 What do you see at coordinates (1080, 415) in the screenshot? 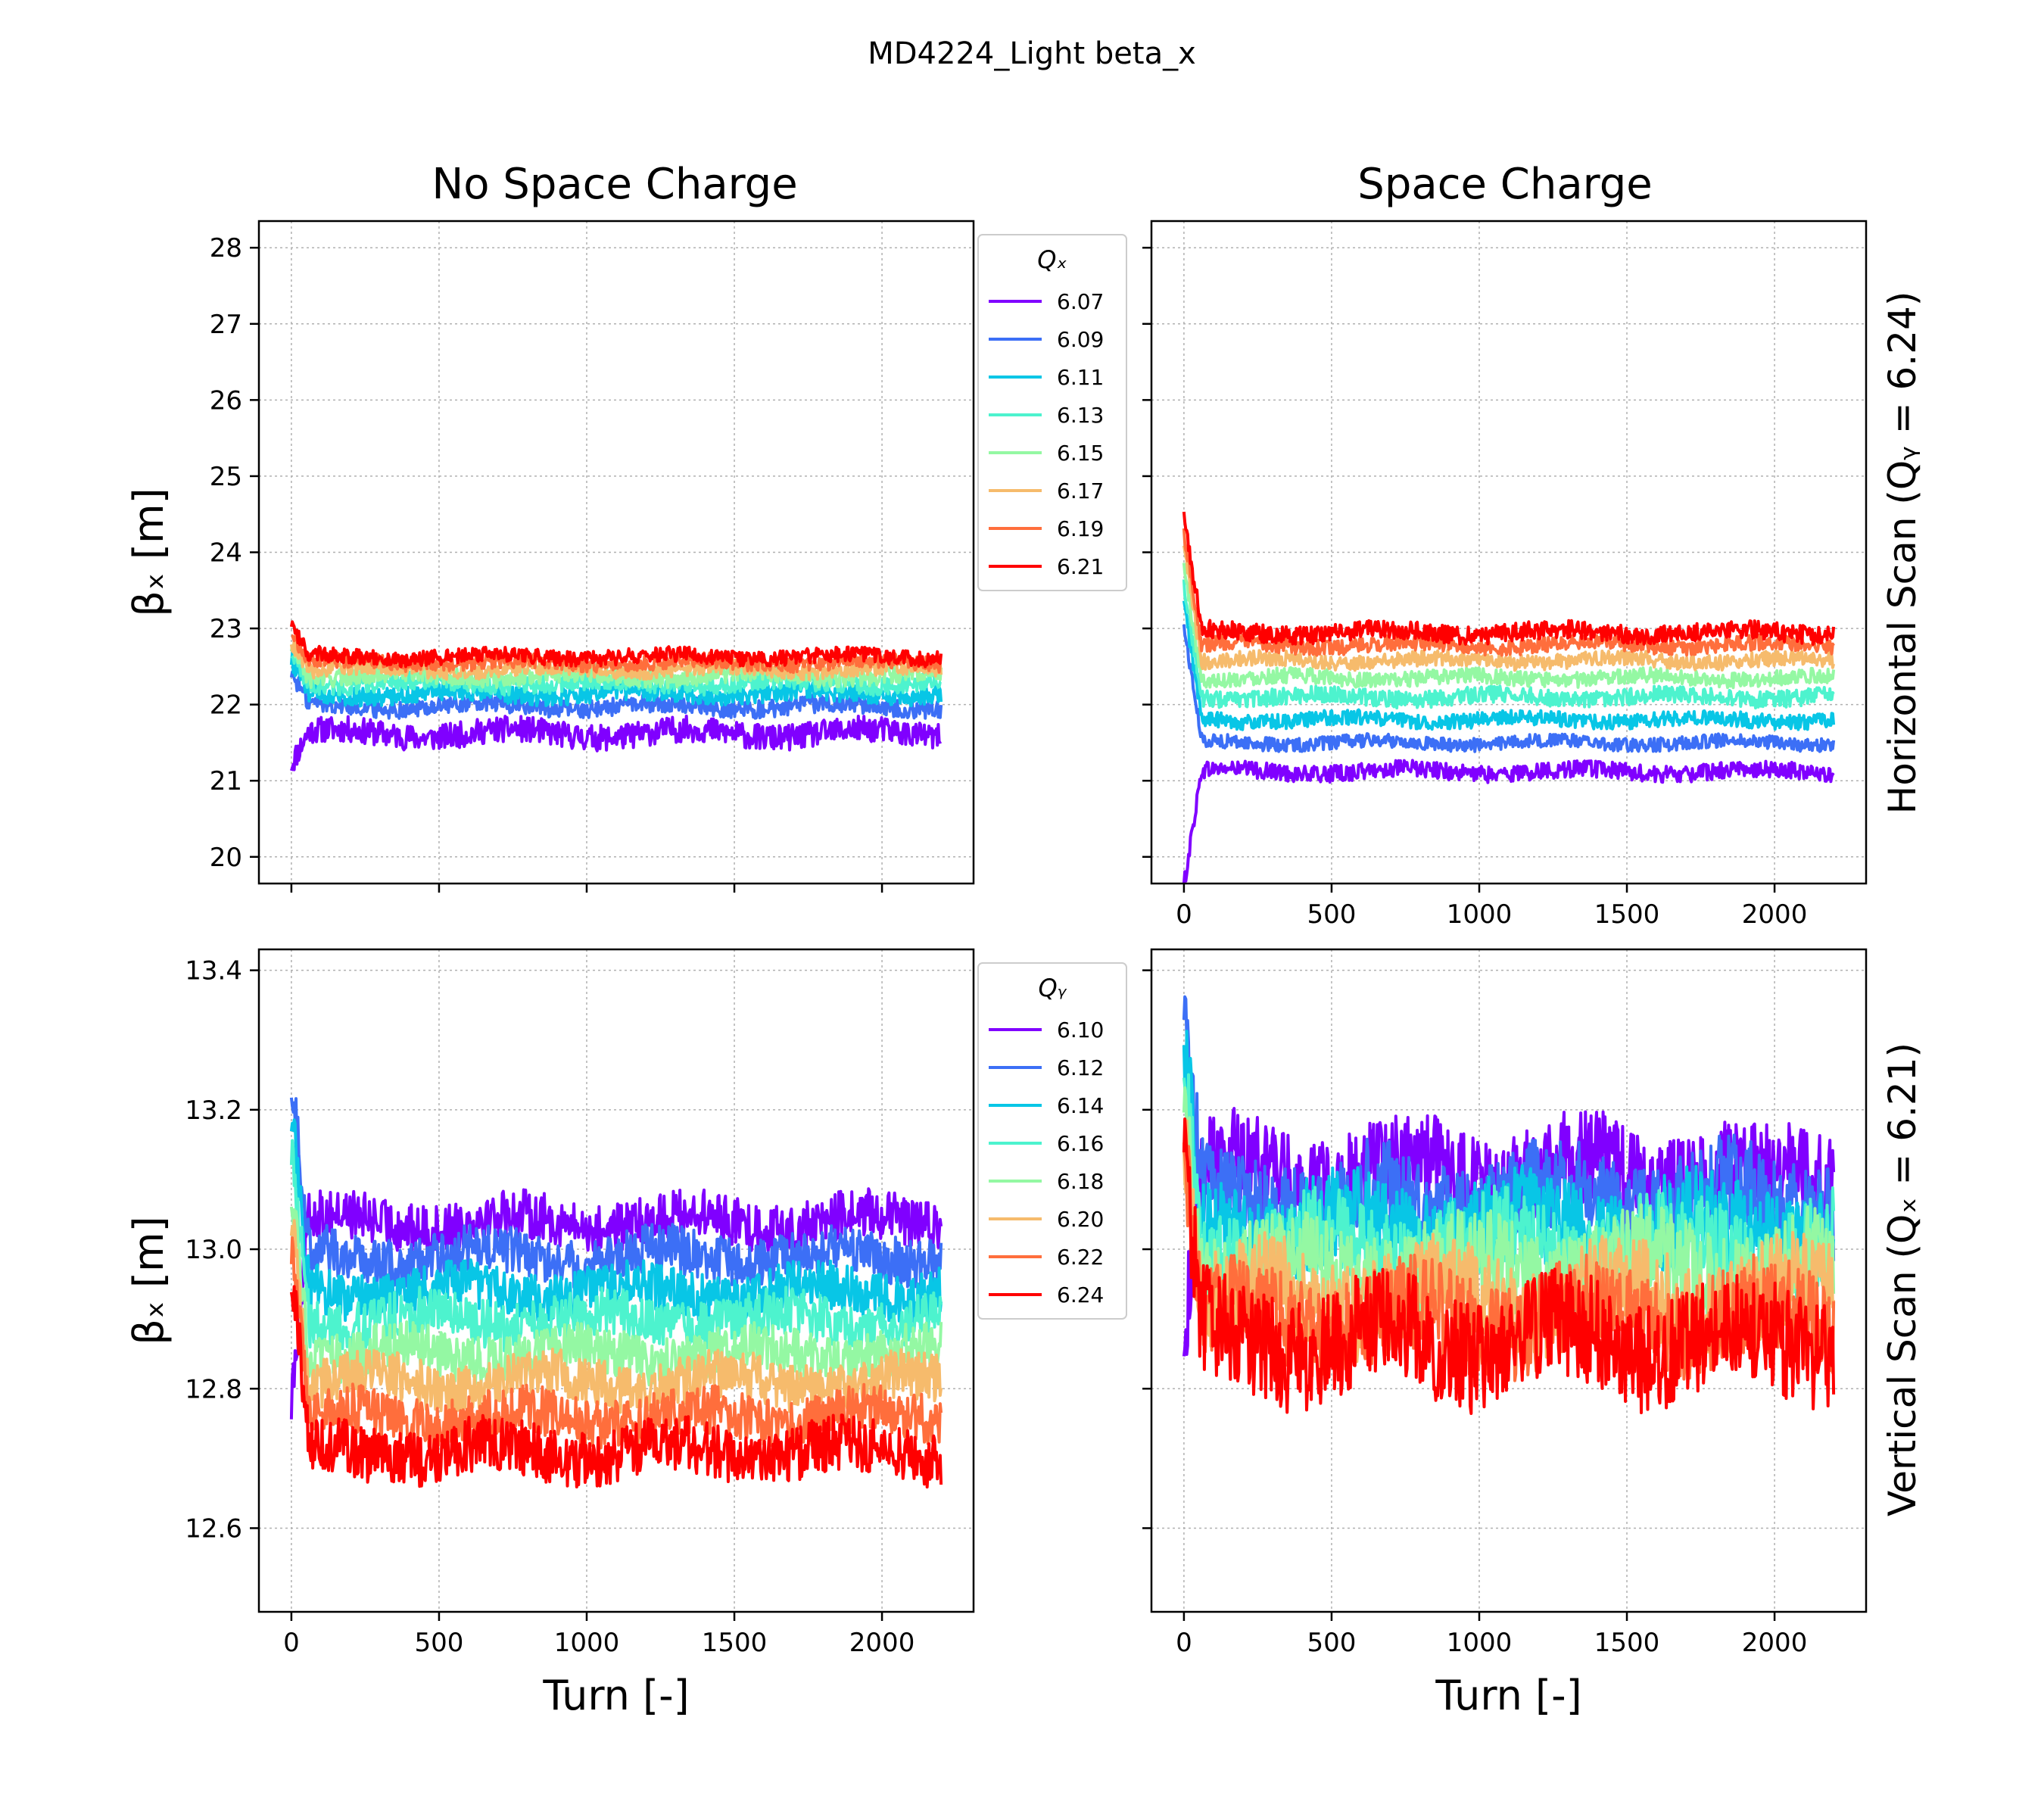
I see `legend-entry-label: 6.13` at bounding box center [1080, 415].